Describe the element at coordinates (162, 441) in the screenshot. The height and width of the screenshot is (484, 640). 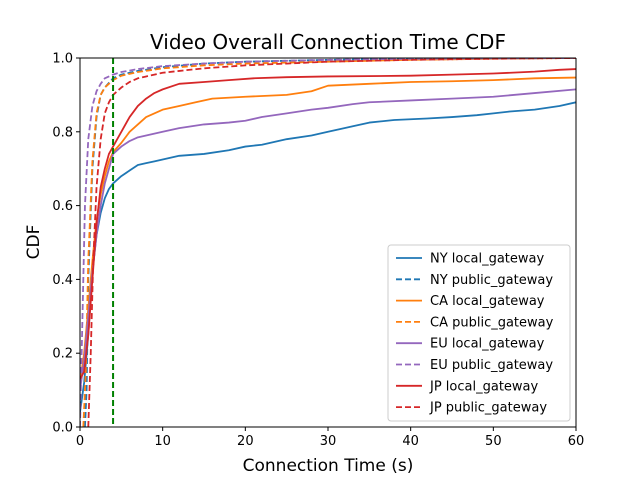
I see `x-tick-label: 10` at that location.